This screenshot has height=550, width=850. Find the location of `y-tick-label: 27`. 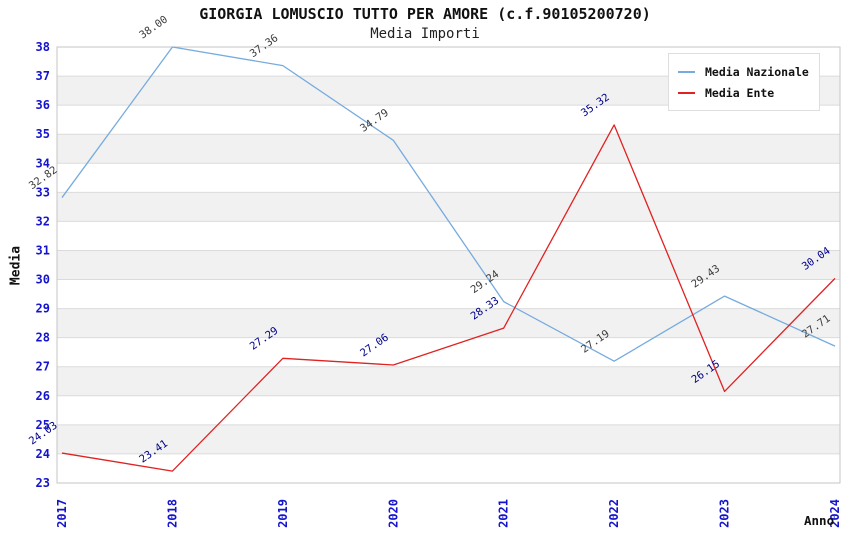

y-tick-label: 27 is located at coordinates (43, 367).